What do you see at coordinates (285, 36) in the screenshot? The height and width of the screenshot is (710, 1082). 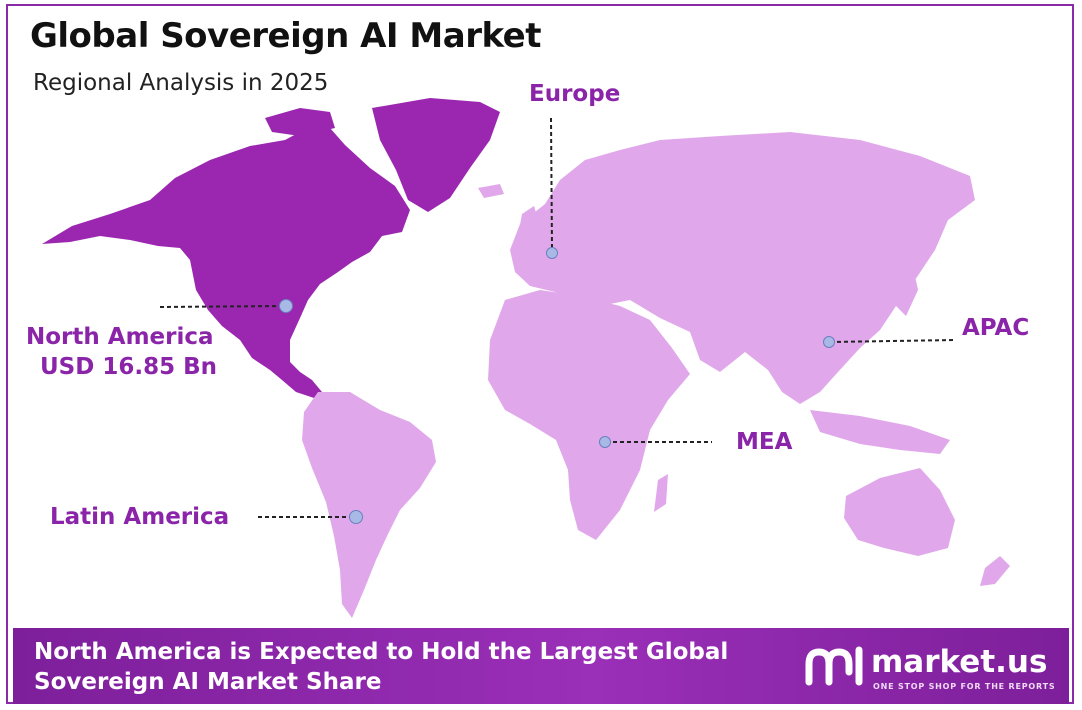 I see `page-title: Global Sovereign AI Market` at bounding box center [285, 36].